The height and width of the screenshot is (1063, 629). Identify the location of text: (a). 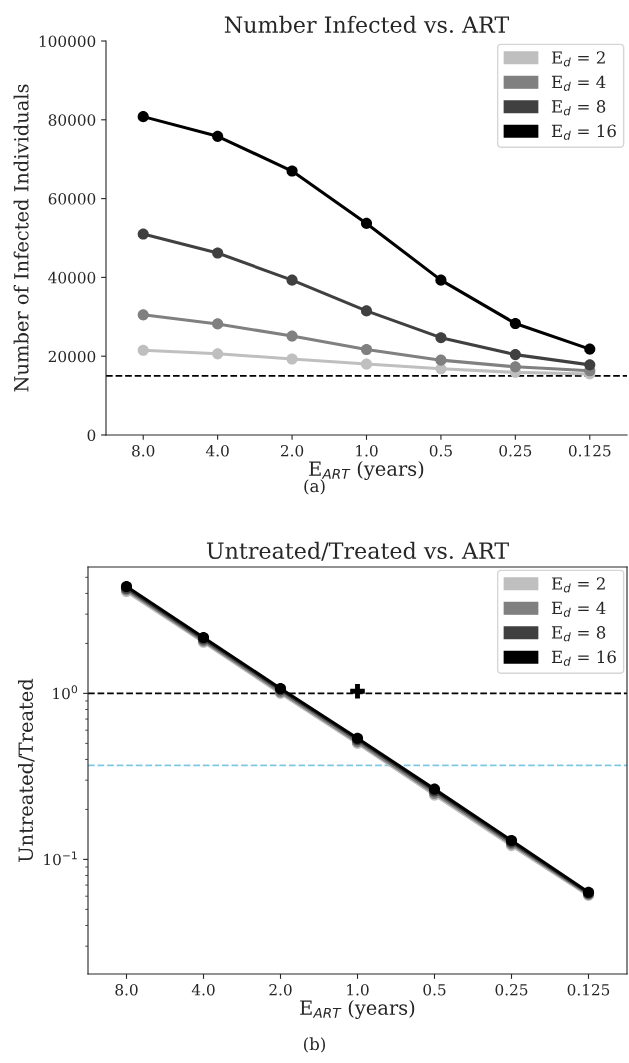
(314, 487).